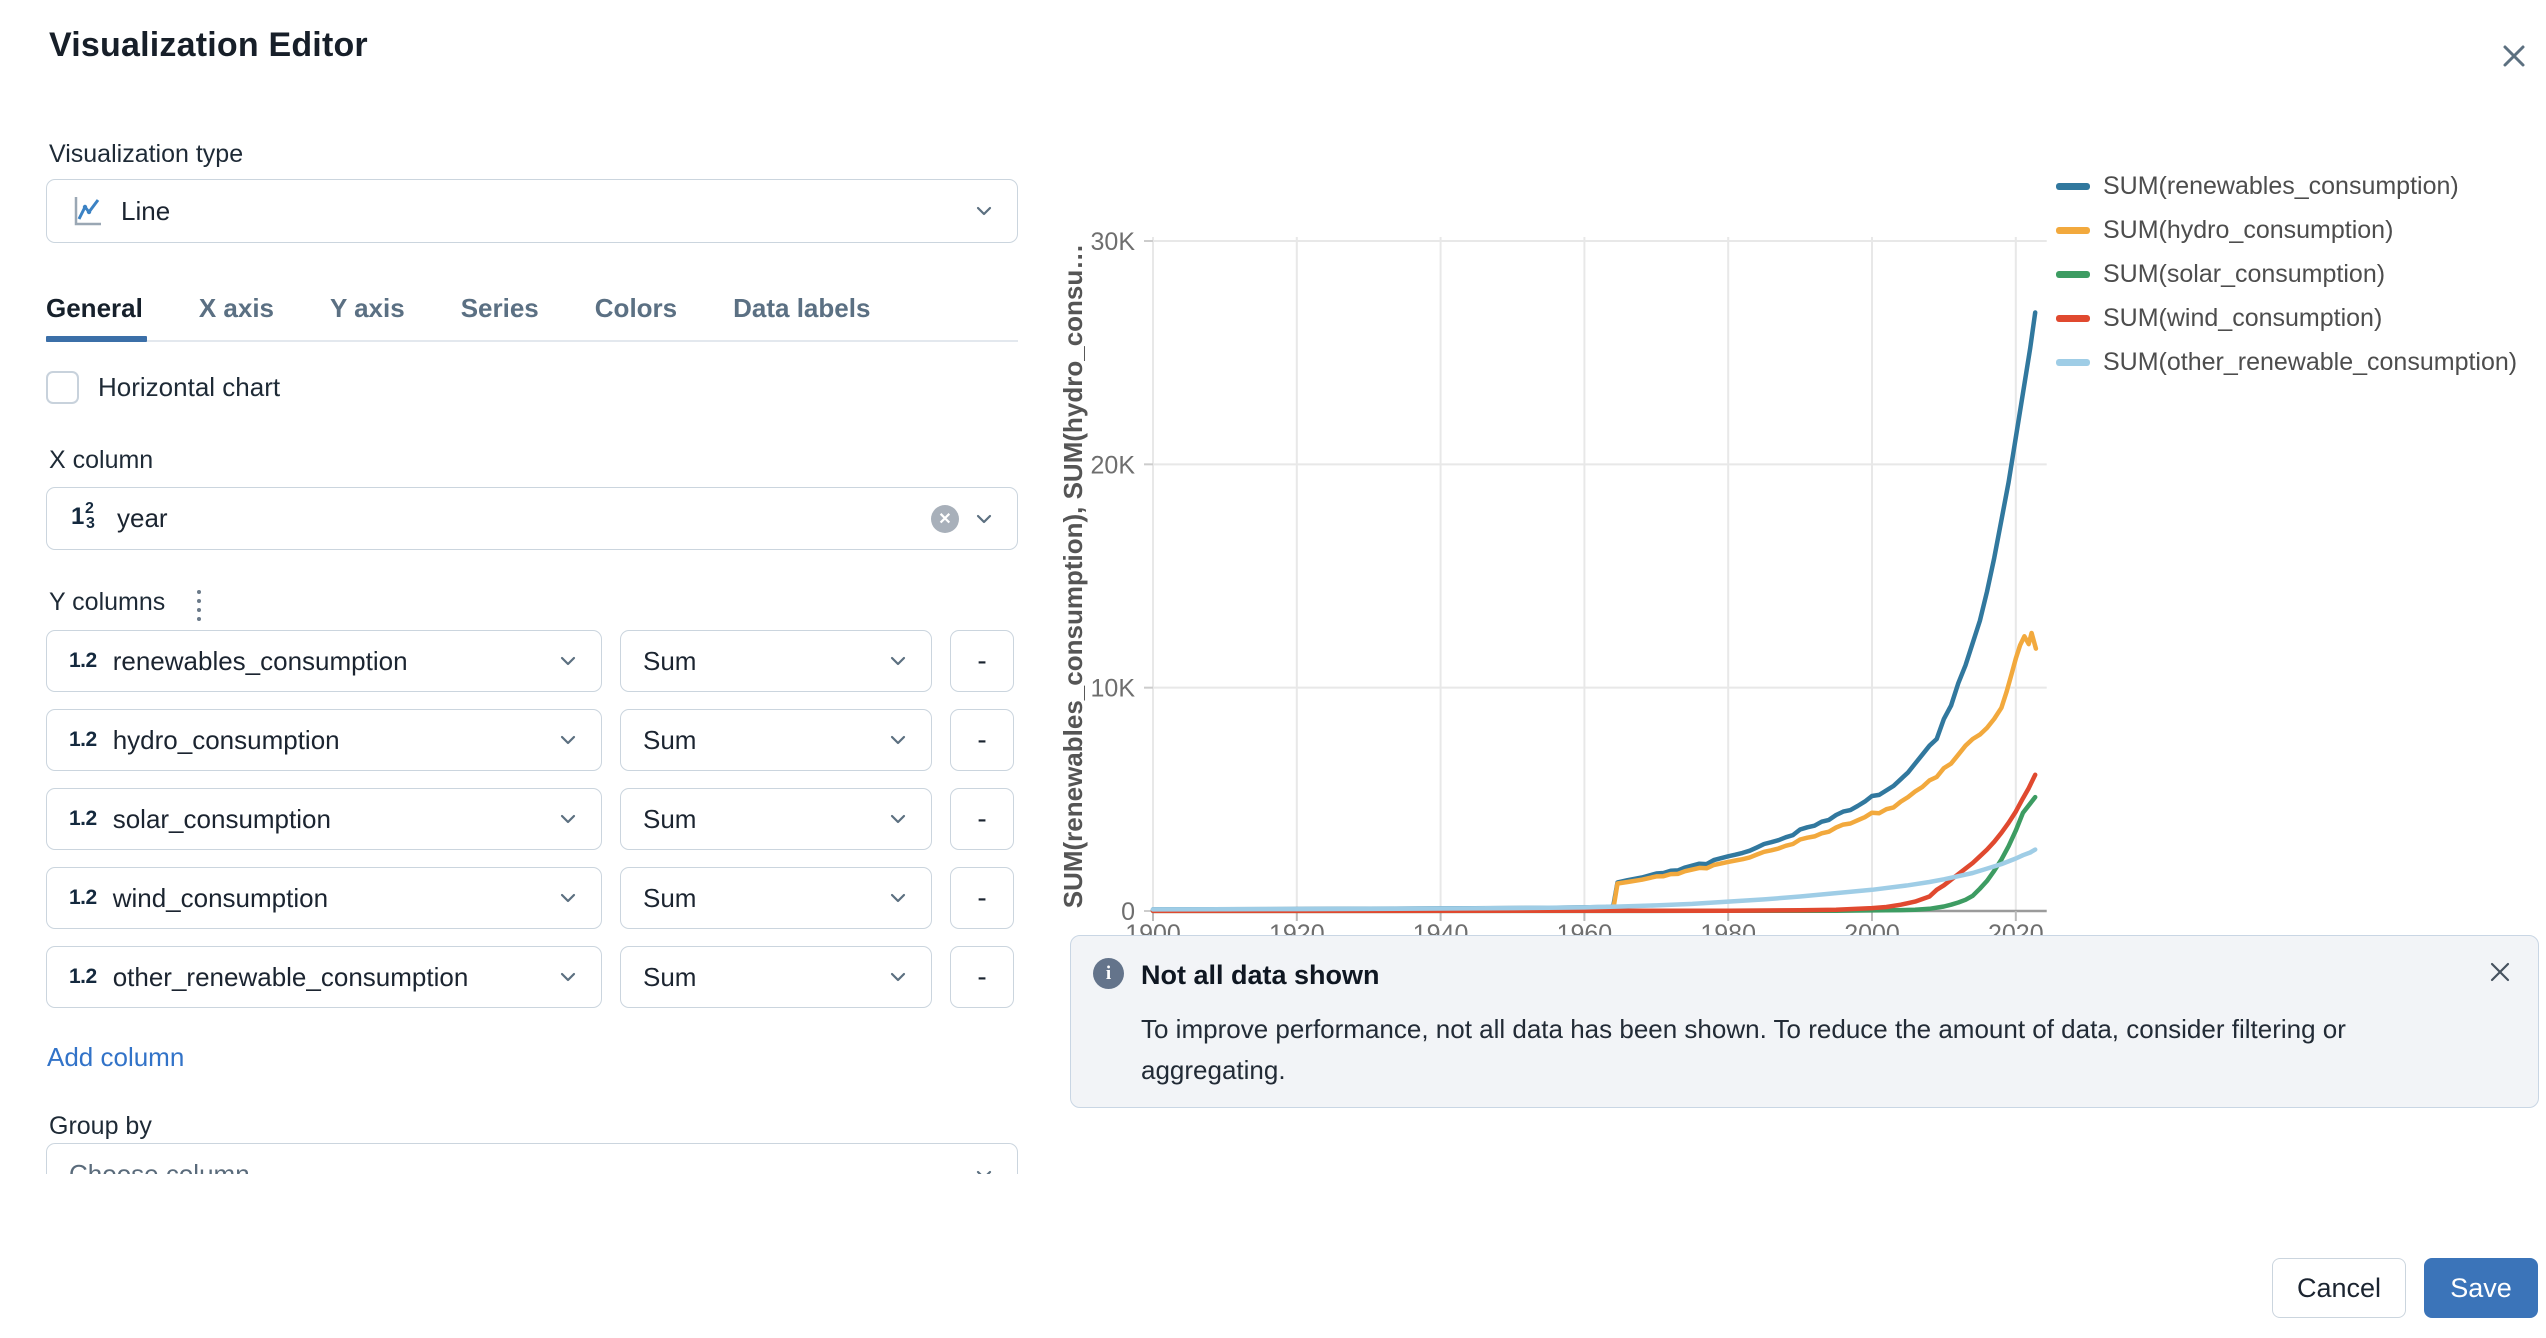 The width and height of the screenshot is (2546, 1338). Describe the element at coordinates (2286, 186) in the screenshot. I see `legend-item: SUM(renewables_consumption)` at that location.